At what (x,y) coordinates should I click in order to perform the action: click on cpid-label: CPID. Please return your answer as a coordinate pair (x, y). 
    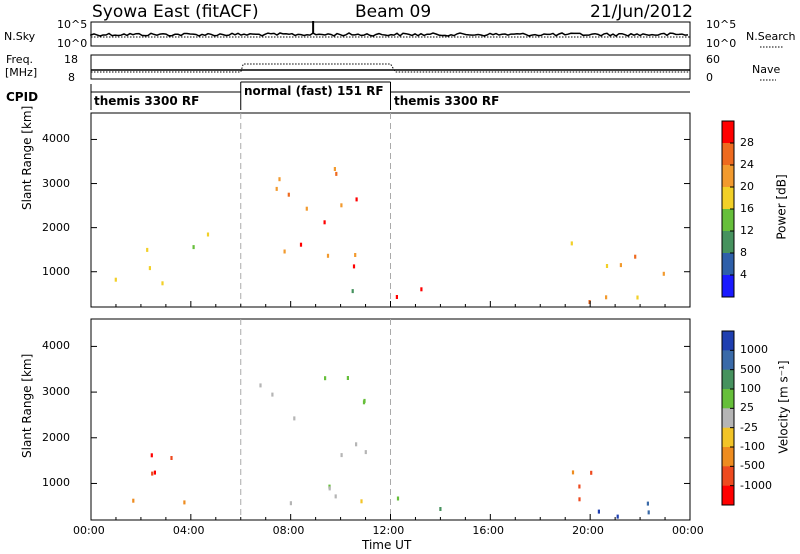
    Looking at the image, I should click on (22, 97).